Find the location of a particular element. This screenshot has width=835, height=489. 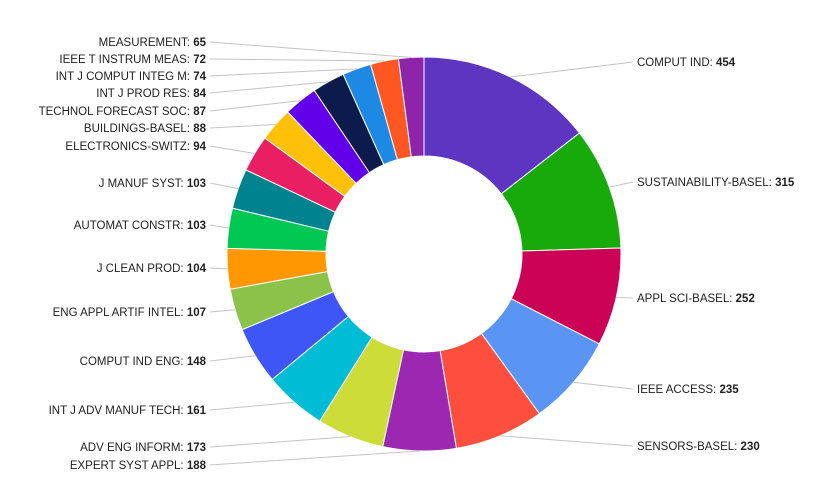

label-name: INT J ADV MANUF TECH: is located at coordinates (118, 411).